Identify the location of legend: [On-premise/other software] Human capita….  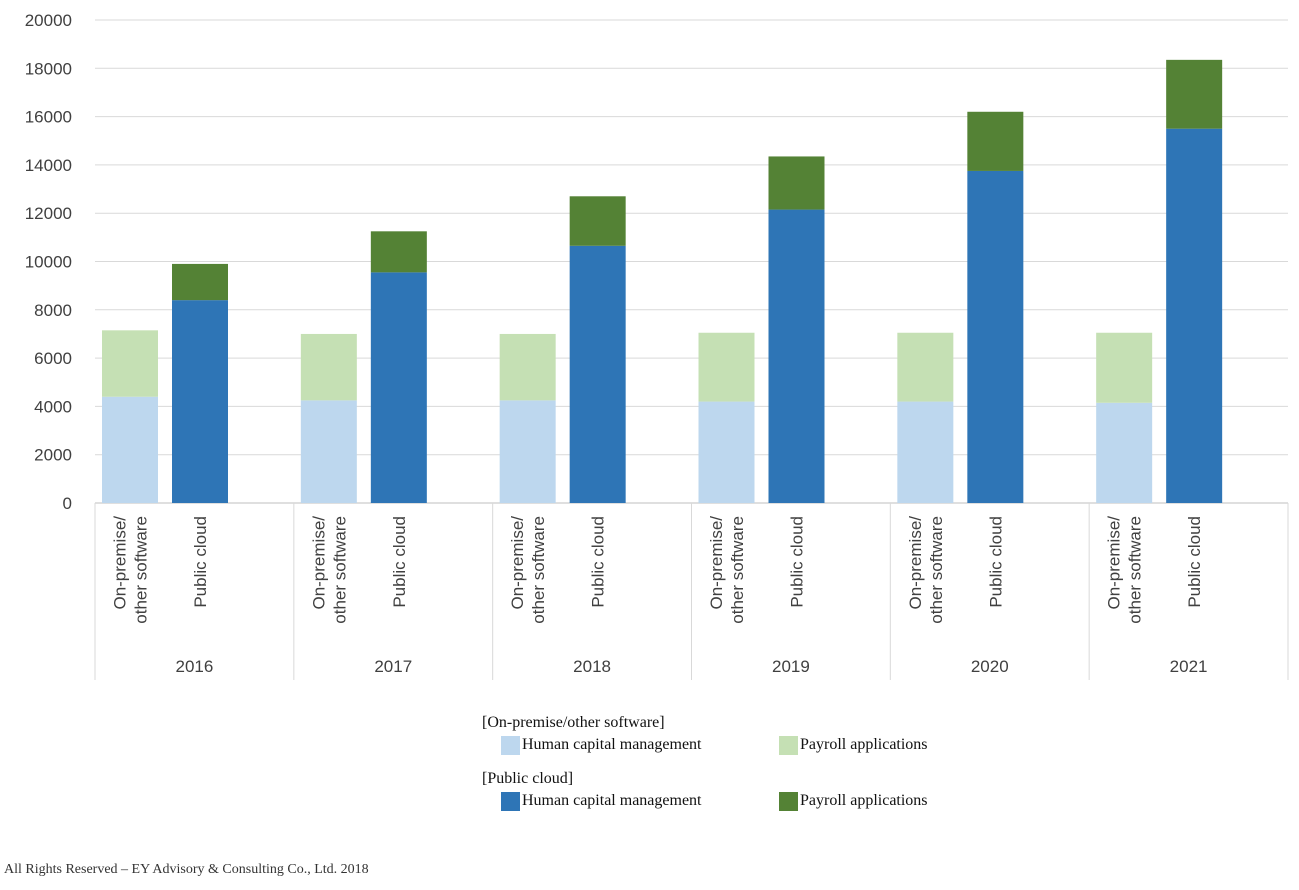
(705, 768).